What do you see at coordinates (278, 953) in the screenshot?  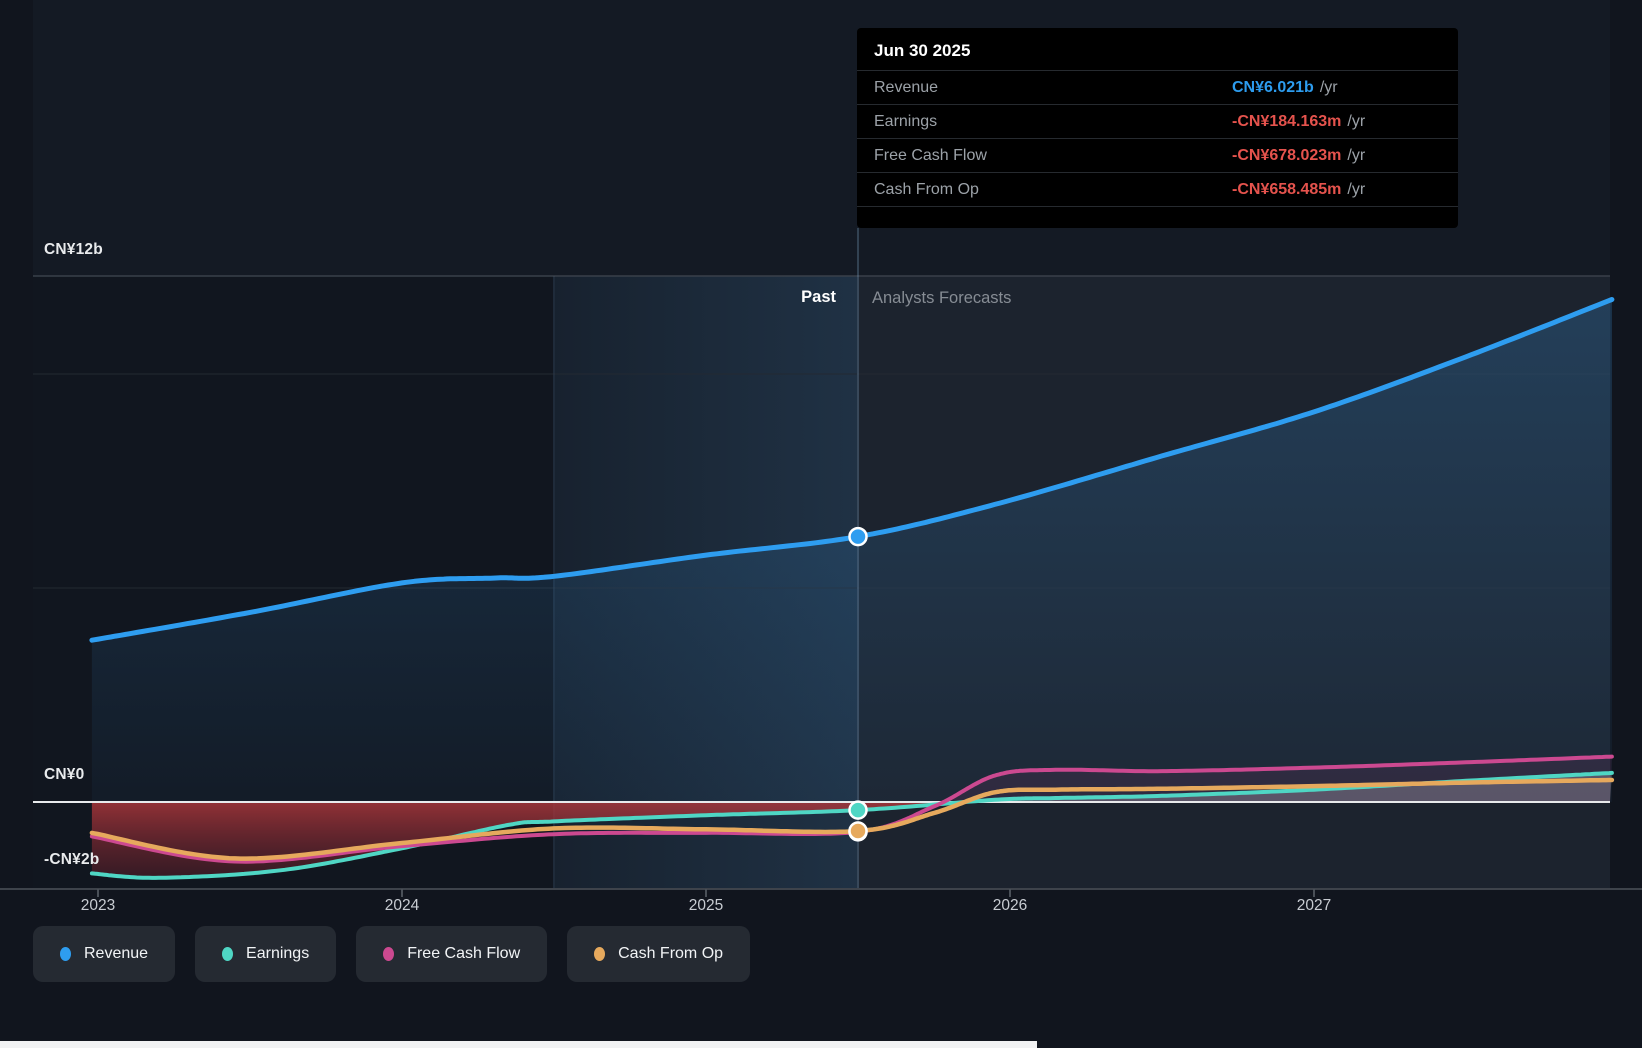 I see `legend-label: Earnings` at bounding box center [278, 953].